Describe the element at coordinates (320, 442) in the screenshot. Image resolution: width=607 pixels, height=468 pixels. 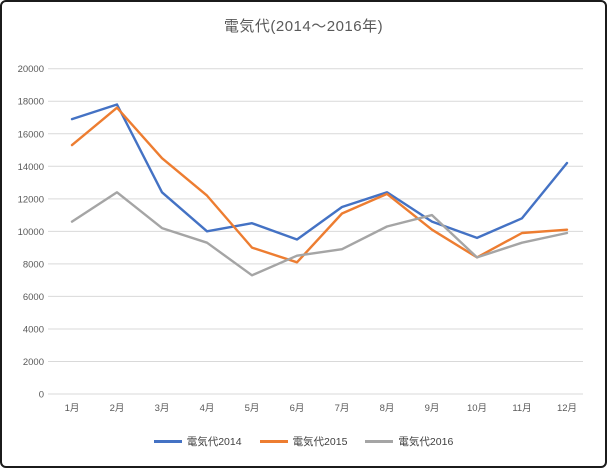
I see `legend-label: 電気代2015` at that location.